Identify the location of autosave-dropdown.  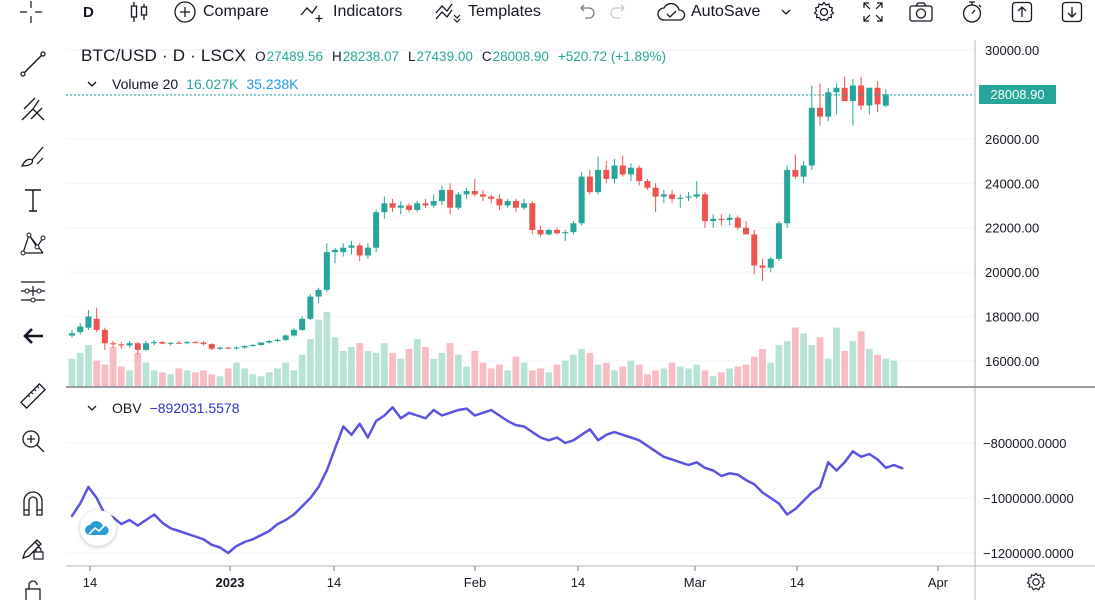
(786, 12).